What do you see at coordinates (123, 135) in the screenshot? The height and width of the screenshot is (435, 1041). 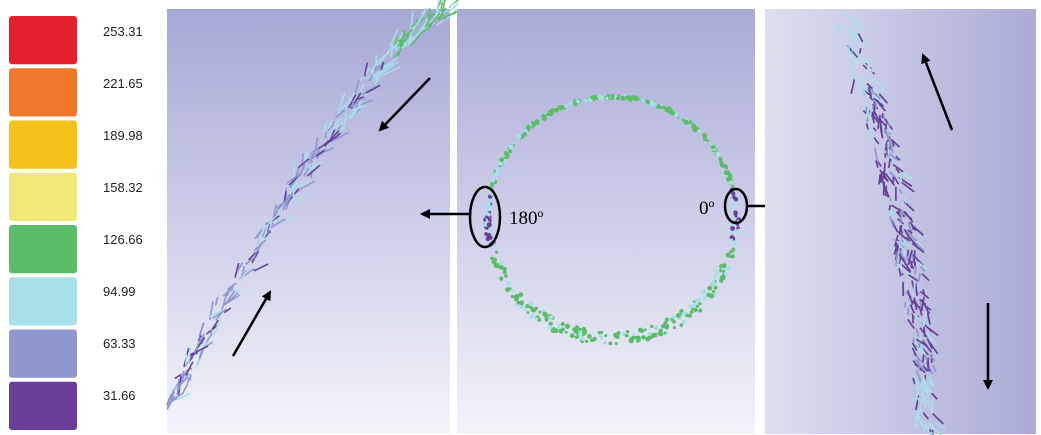 I see `legend-value-label: 189.98` at bounding box center [123, 135].